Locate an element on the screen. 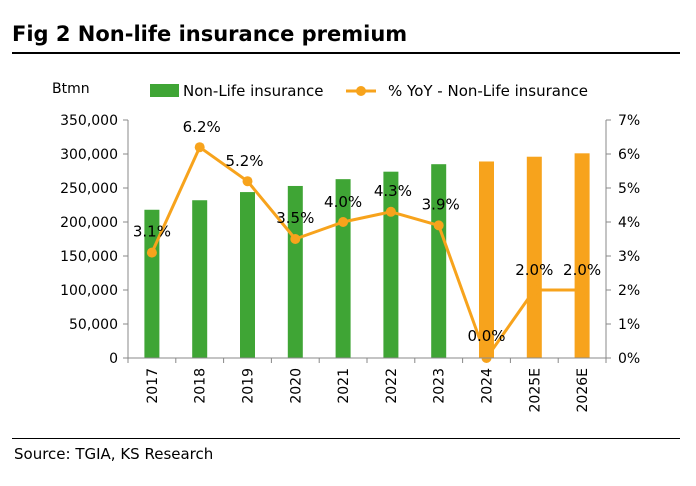 Image resolution: width=696 pixels, height=486 pixels. y2-tick-label: 7% is located at coordinates (629, 121).